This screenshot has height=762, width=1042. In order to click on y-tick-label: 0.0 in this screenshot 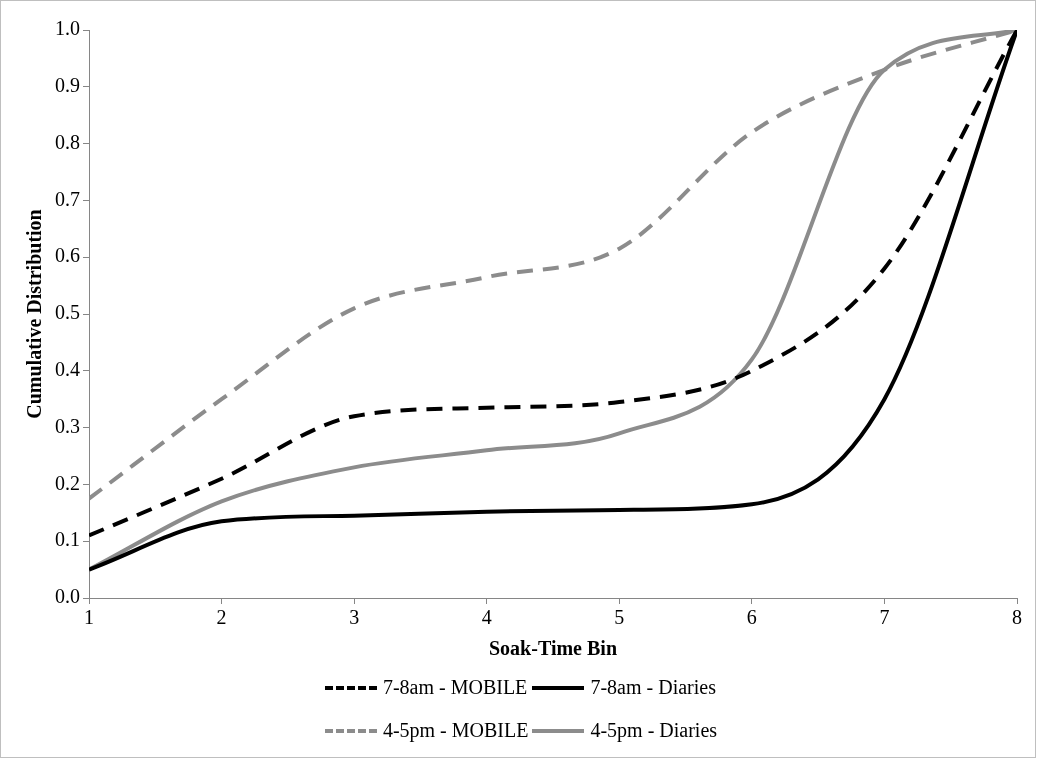, I will do `click(67, 596)`.